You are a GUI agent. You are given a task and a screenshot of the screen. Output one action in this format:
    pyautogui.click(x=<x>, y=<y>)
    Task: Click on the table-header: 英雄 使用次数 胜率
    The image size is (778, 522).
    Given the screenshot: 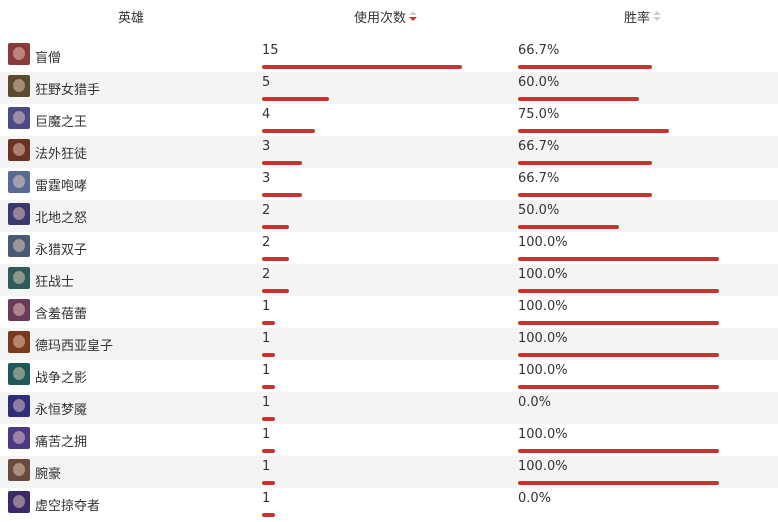 What is the action you would take?
    pyautogui.click(x=389, y=17)
    